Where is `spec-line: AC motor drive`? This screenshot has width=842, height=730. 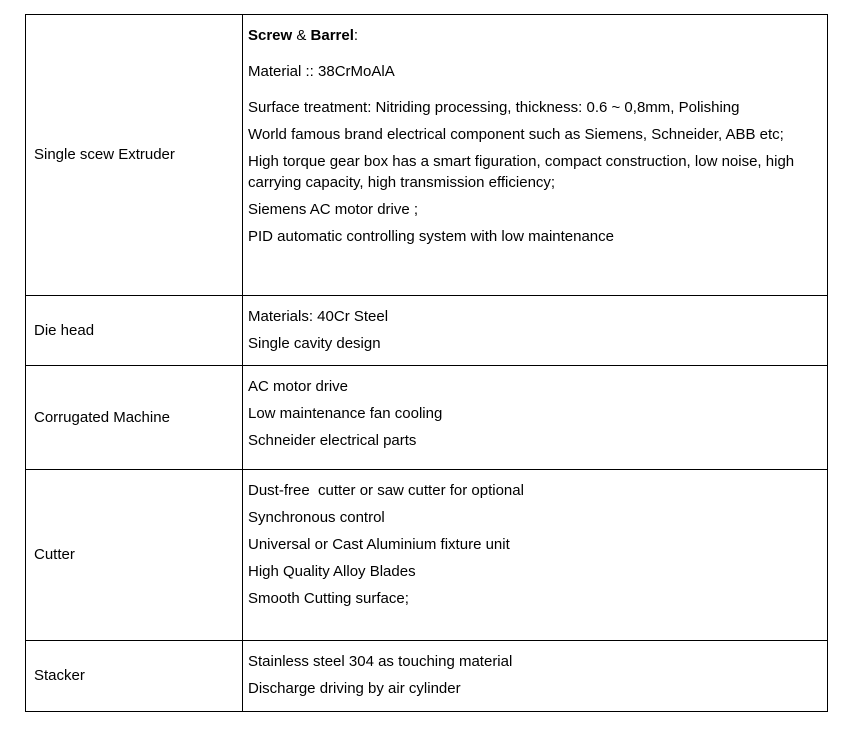
spec-line: AC motor drive is located at coordinates (298, 386).